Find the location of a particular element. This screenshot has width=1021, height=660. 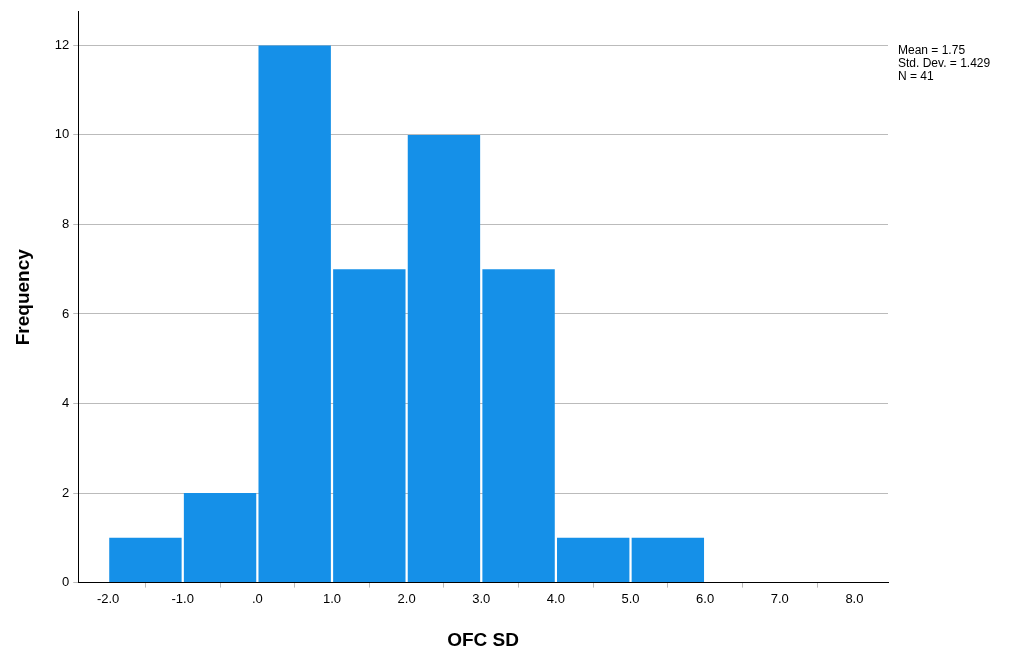

y-tick-label: 10 is located at coordinates (62, 134).